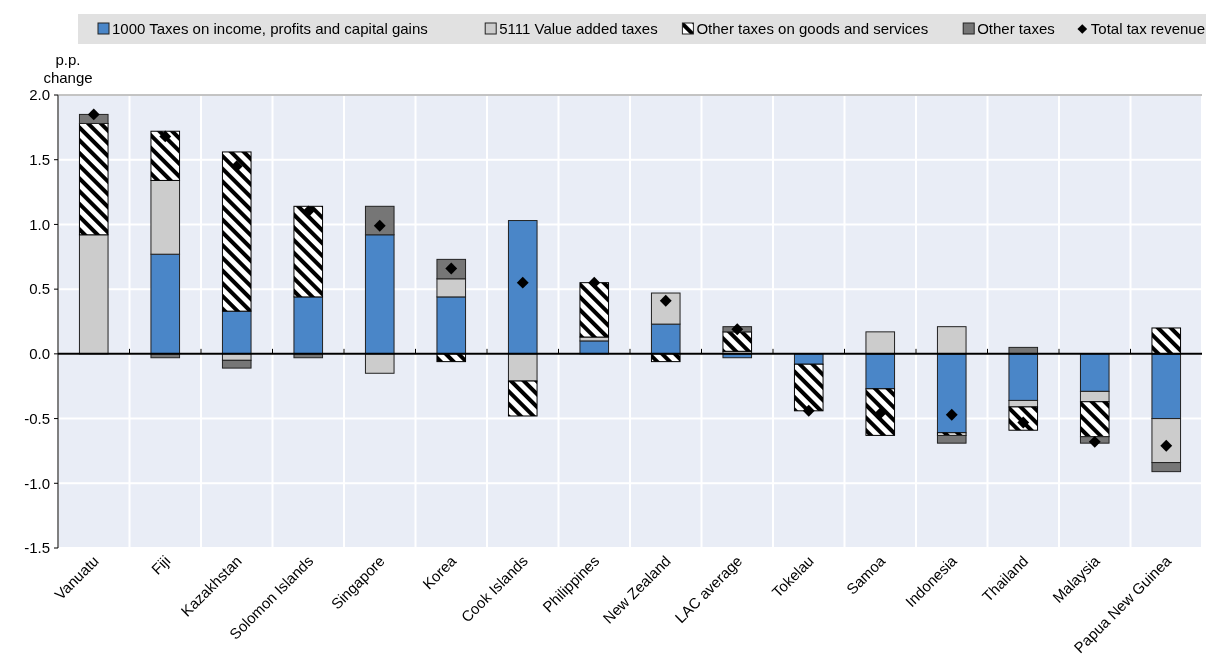  What do you see at coordinates (1148, 29) in the screenshot?
I see `legend-label: Total tax revenue` at bounding box center [1148, 29].